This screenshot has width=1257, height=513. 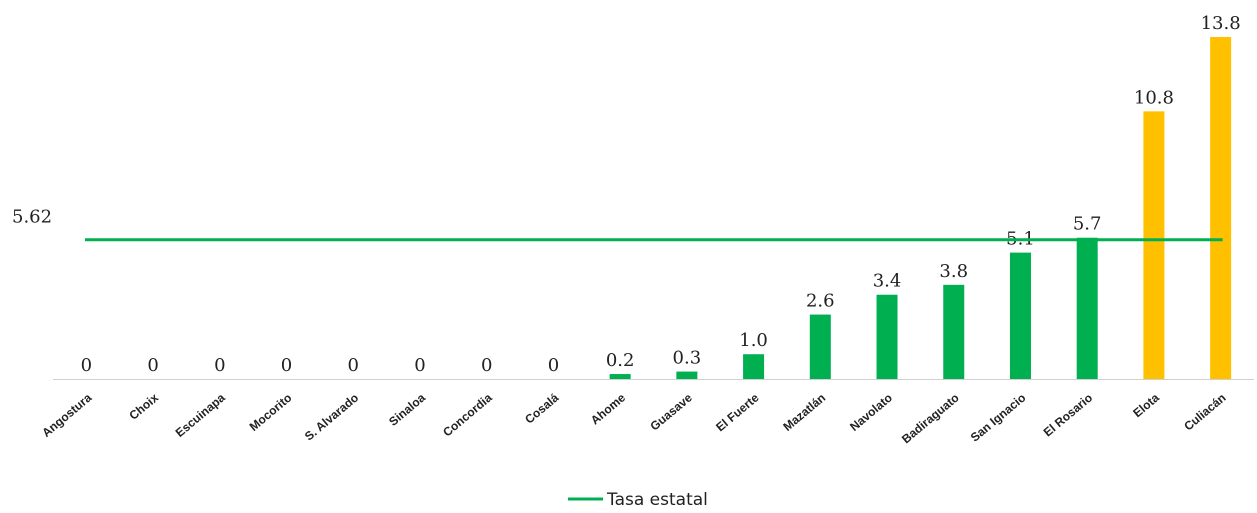 I want to click on reference-line-label: 5.62, so click(x=32, y=217).